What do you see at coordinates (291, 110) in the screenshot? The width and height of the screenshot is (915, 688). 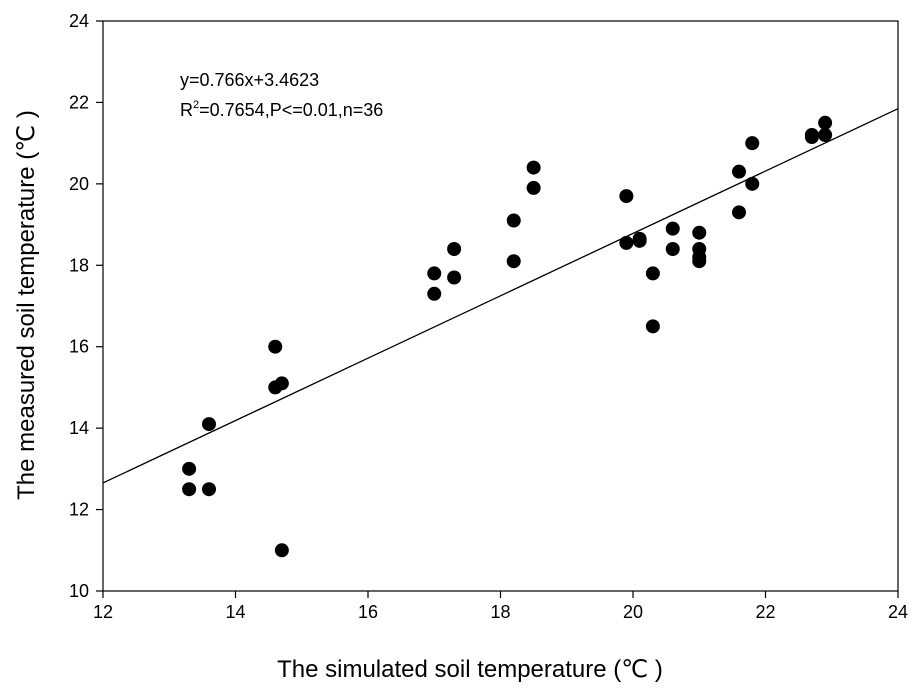 I see `r2-stats: =0.7654,P<=0.01,n=36` at bounding box center [291, 110].